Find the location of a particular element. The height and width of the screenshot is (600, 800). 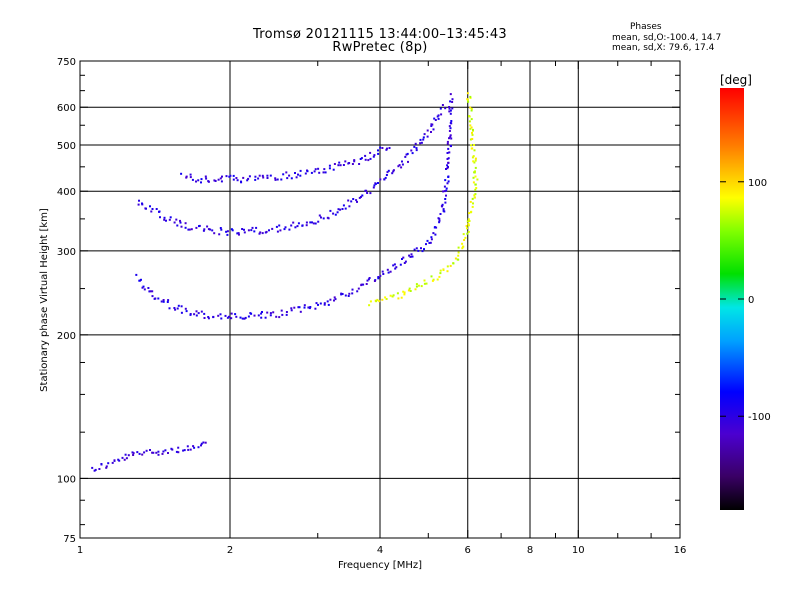

y-tick-label: 100 is located at coordinates (66, 479).